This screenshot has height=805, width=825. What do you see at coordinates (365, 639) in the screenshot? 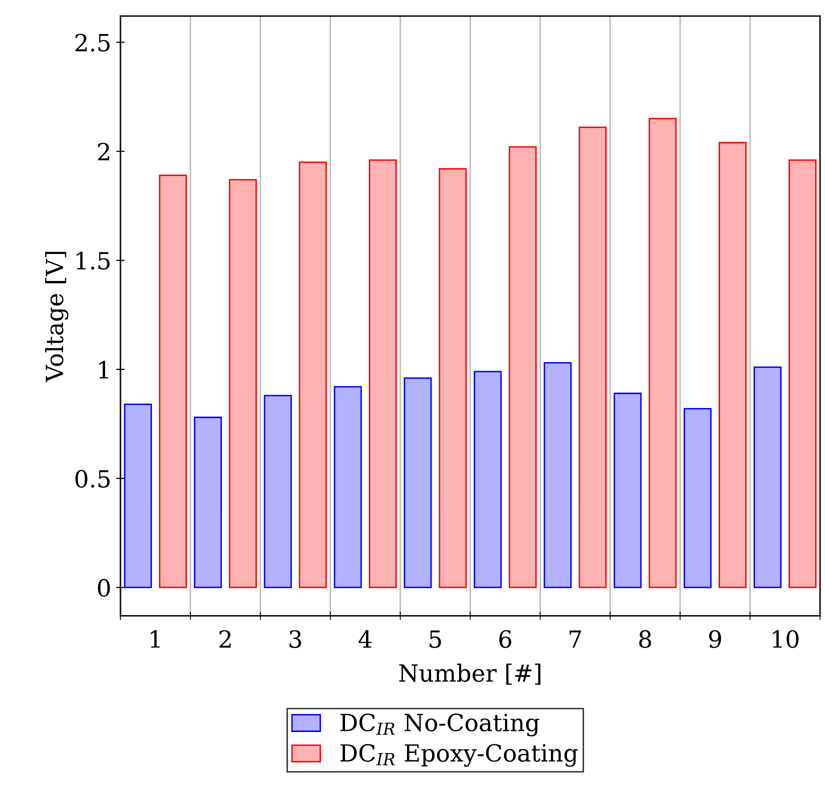
I see `x-tick-label: 4` at bounding box center [365, 639].